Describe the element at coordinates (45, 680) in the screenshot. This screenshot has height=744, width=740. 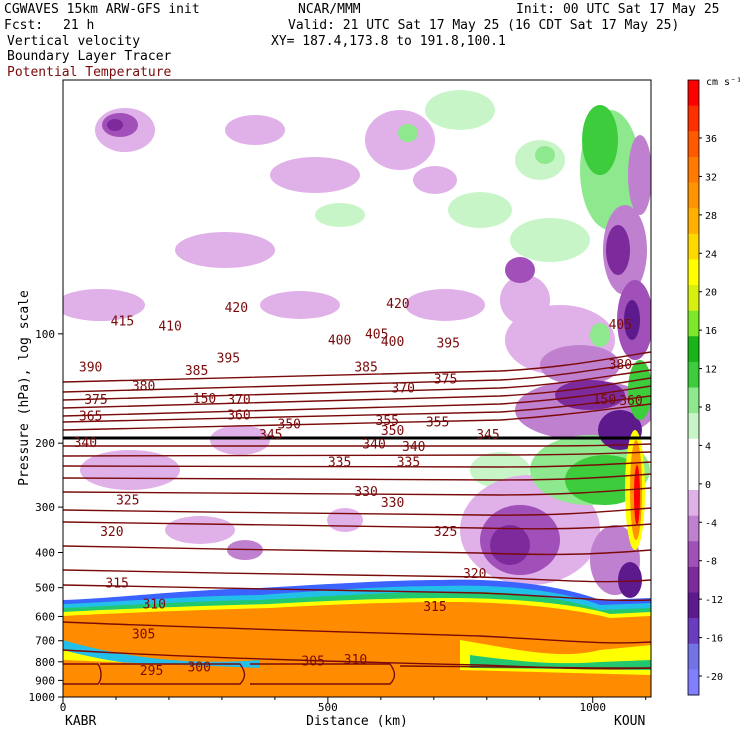
I see `y-tick-label-900: 900` at that location.